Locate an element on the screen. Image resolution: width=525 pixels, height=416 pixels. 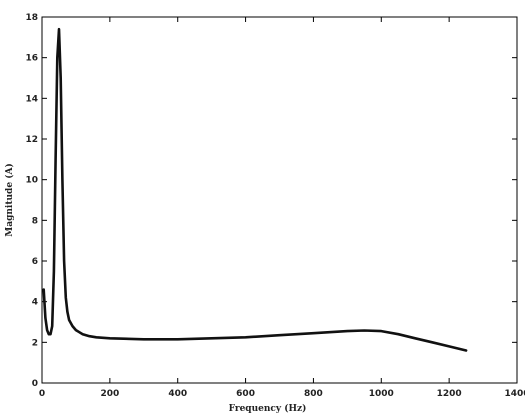
y-tick-label: 16 is located at coordinates (31, 59).